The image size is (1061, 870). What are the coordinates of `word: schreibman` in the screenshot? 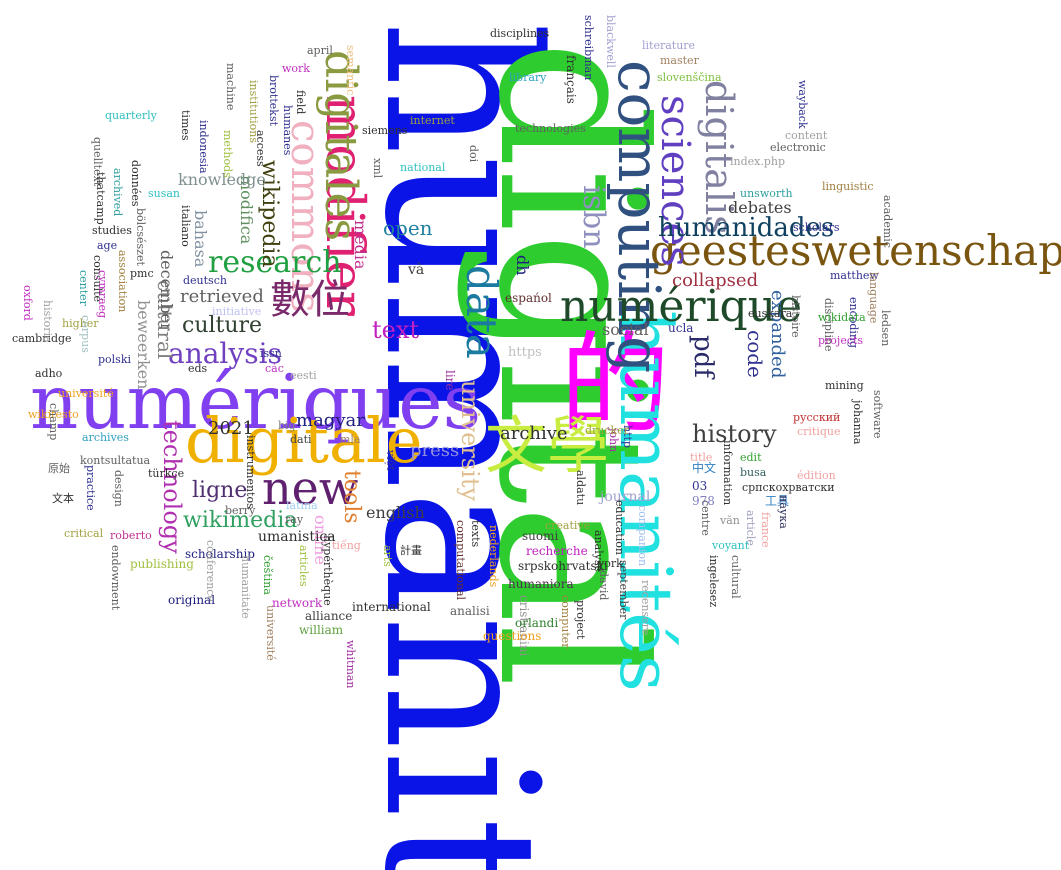 It's located at (588, 48).